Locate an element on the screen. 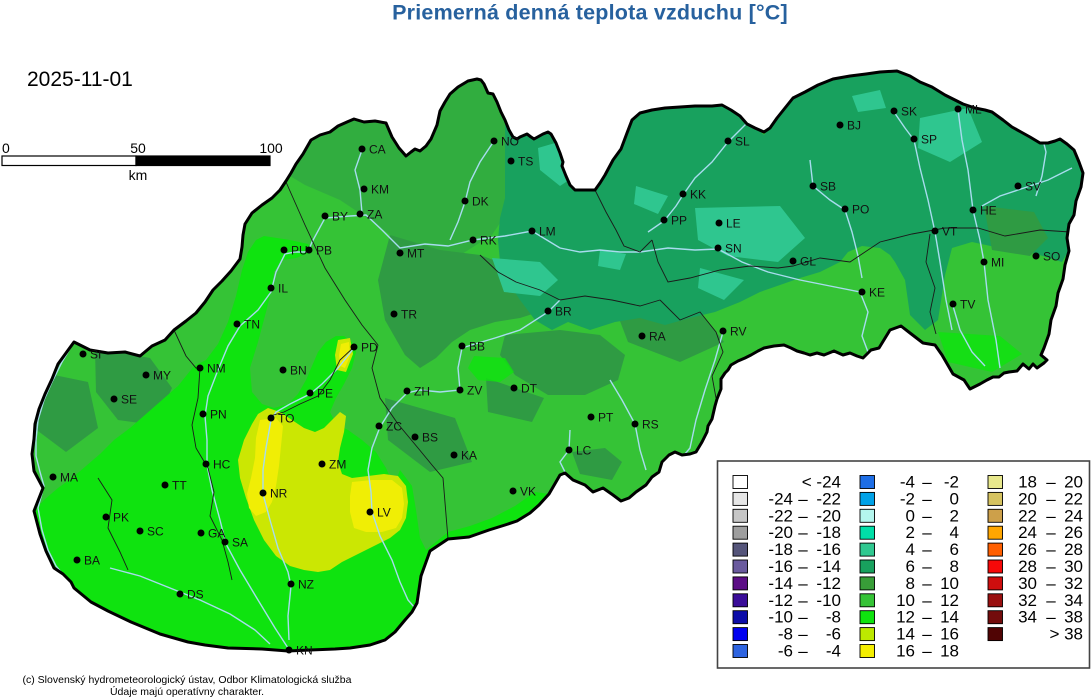  svg-text: 14 is located at coordinates (949, 617).